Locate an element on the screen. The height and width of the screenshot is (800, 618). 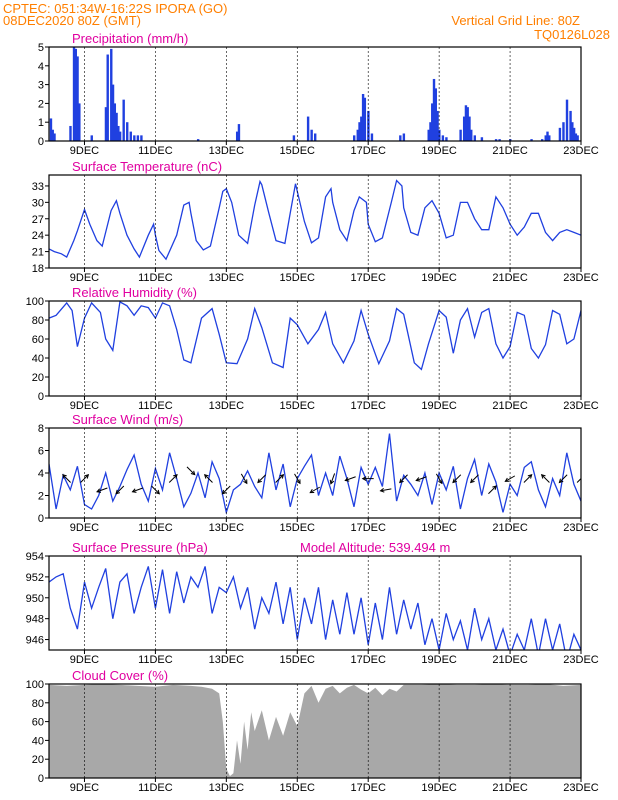
y-tick-label: 20 is located at coordinates (38, 378).